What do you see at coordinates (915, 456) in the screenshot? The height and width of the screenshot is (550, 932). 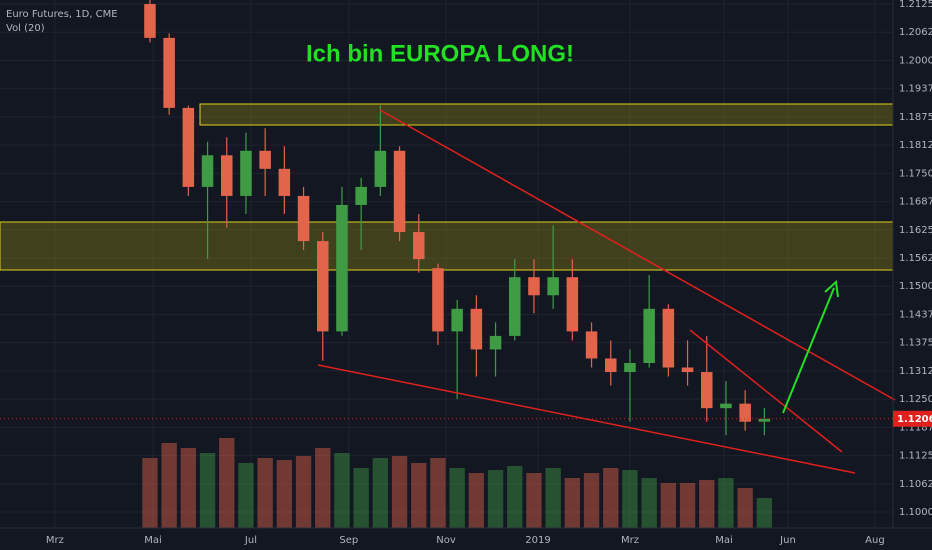 I see `y-tick-label: 1.11250` at bounding box center [915, 456].